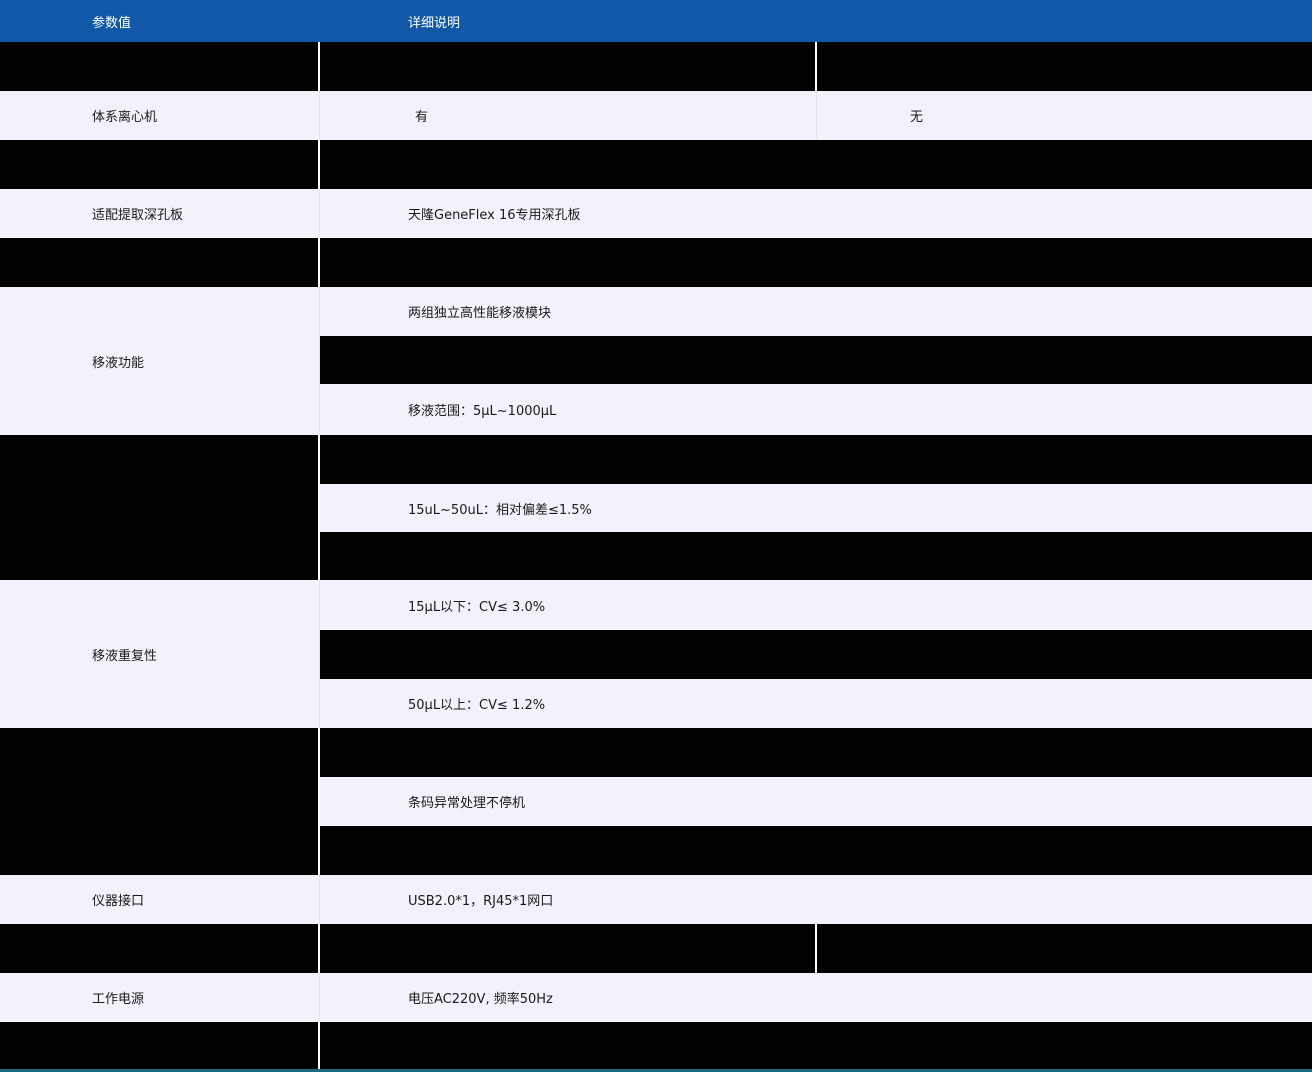  I want to click on row-interface: 仪器接口 USB2.0*1，RJ45*1网口, so click(656, 899).